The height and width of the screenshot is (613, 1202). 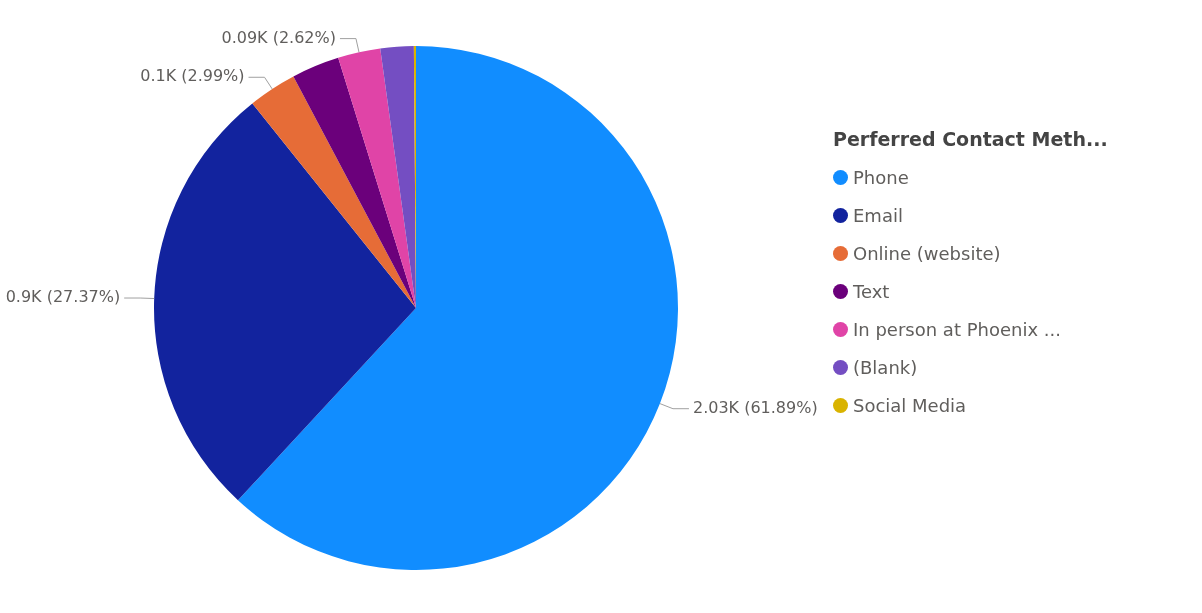 I want to click on legend-label: Phone, so click(x=881, y=177).